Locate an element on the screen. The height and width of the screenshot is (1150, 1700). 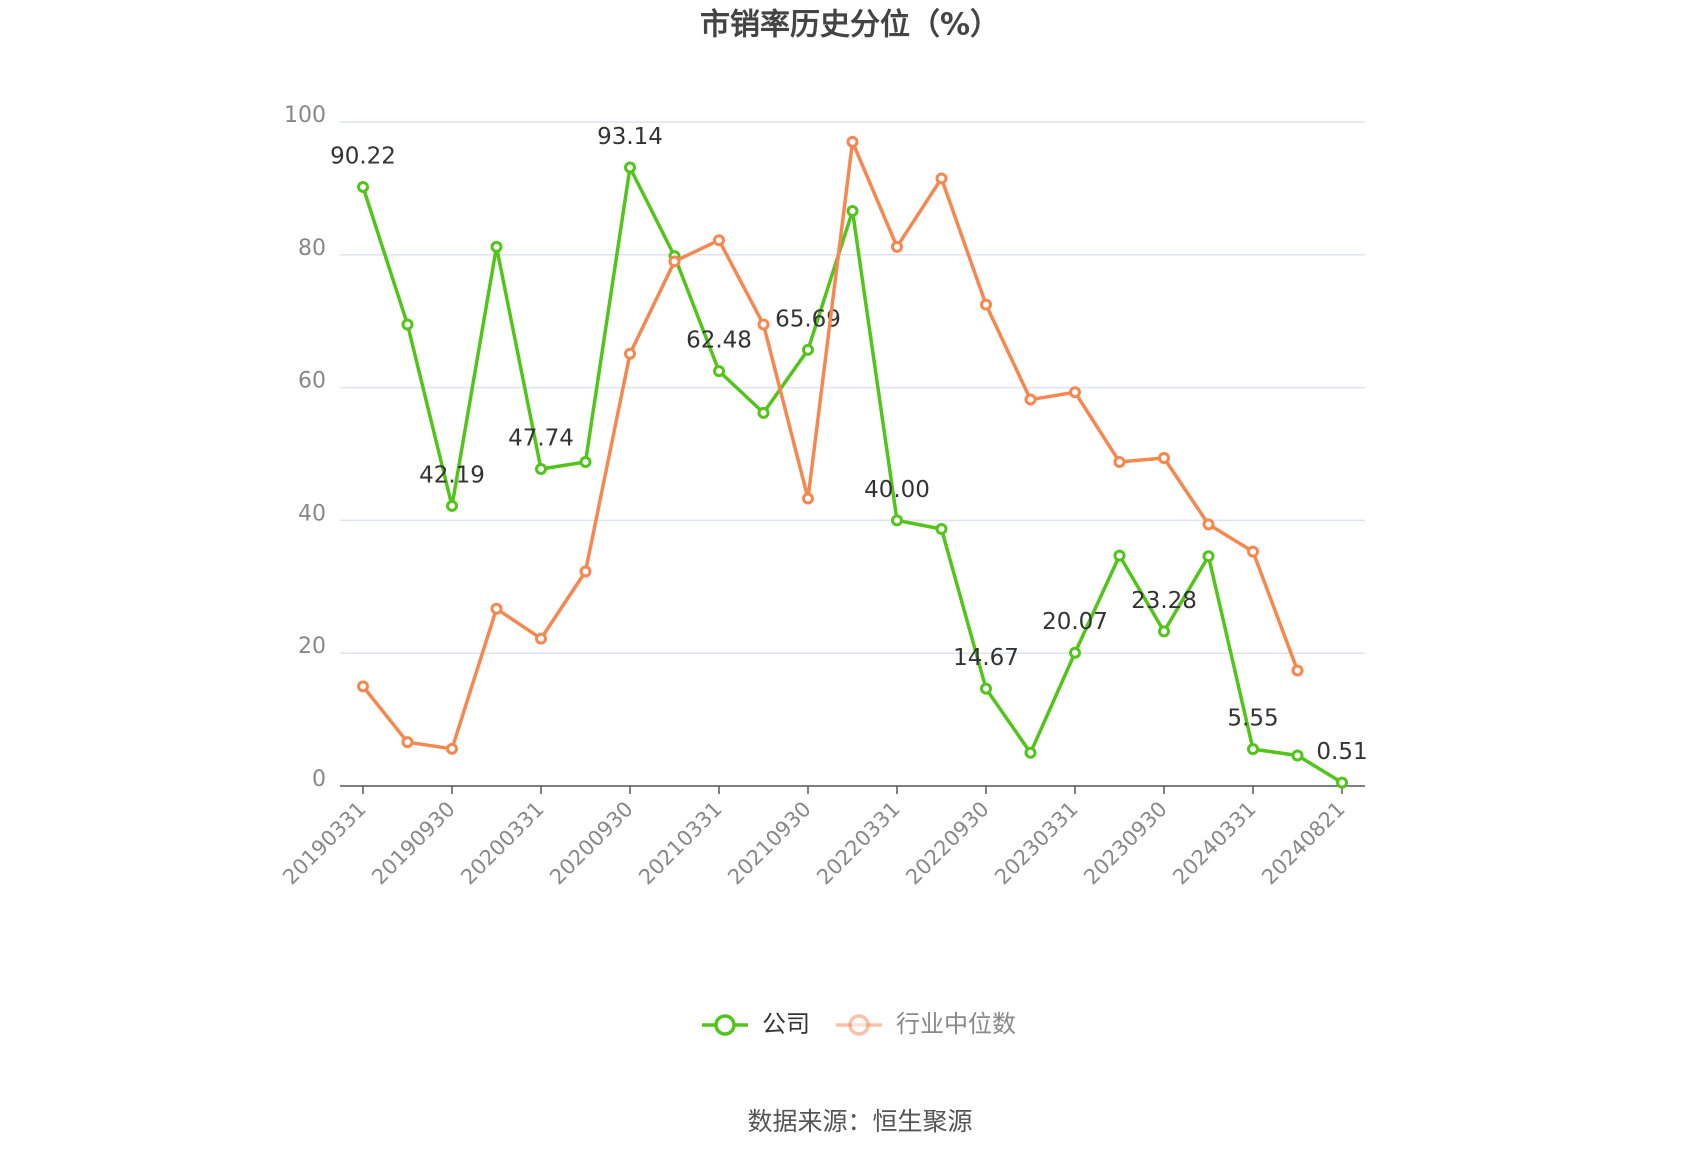
y-tick-label: 60 is located at coordinates (312, 381).